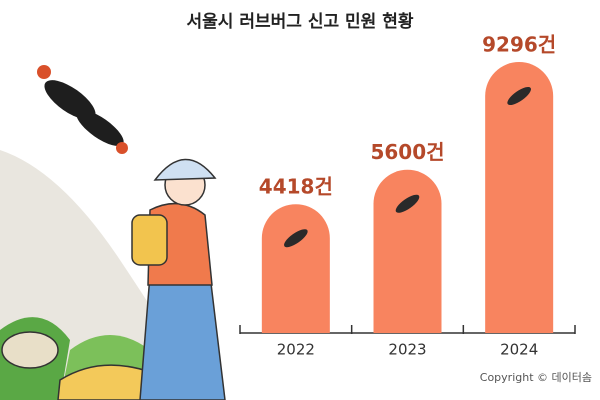  What do you see at coordinates (300, 22) in the screenshot?
I see `chart-title: 서울시 러브버그 신고 민원 현황` at bounding box center [300, 22].